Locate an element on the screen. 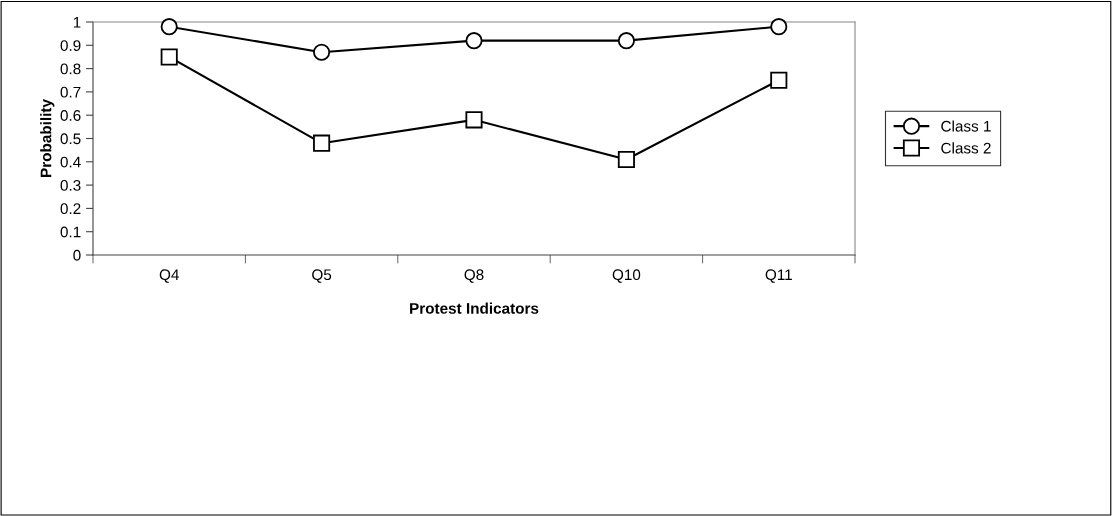  x-axis-title: Protest Indicators is located at coordinates (474, 308).